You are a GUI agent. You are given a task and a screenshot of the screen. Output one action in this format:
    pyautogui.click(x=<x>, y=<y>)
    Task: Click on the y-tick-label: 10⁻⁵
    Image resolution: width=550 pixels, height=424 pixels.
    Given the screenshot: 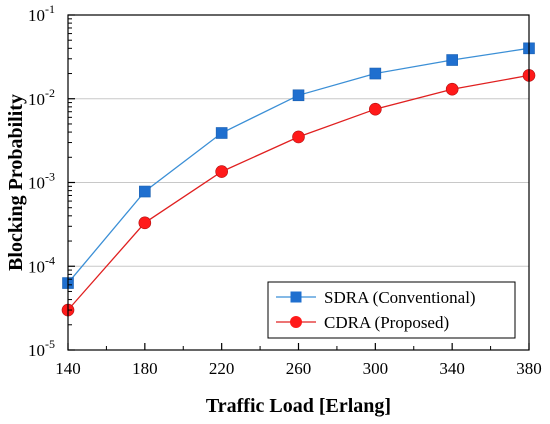 What is the action you would take?
    pyautogui.click(x=41, y=348)
    